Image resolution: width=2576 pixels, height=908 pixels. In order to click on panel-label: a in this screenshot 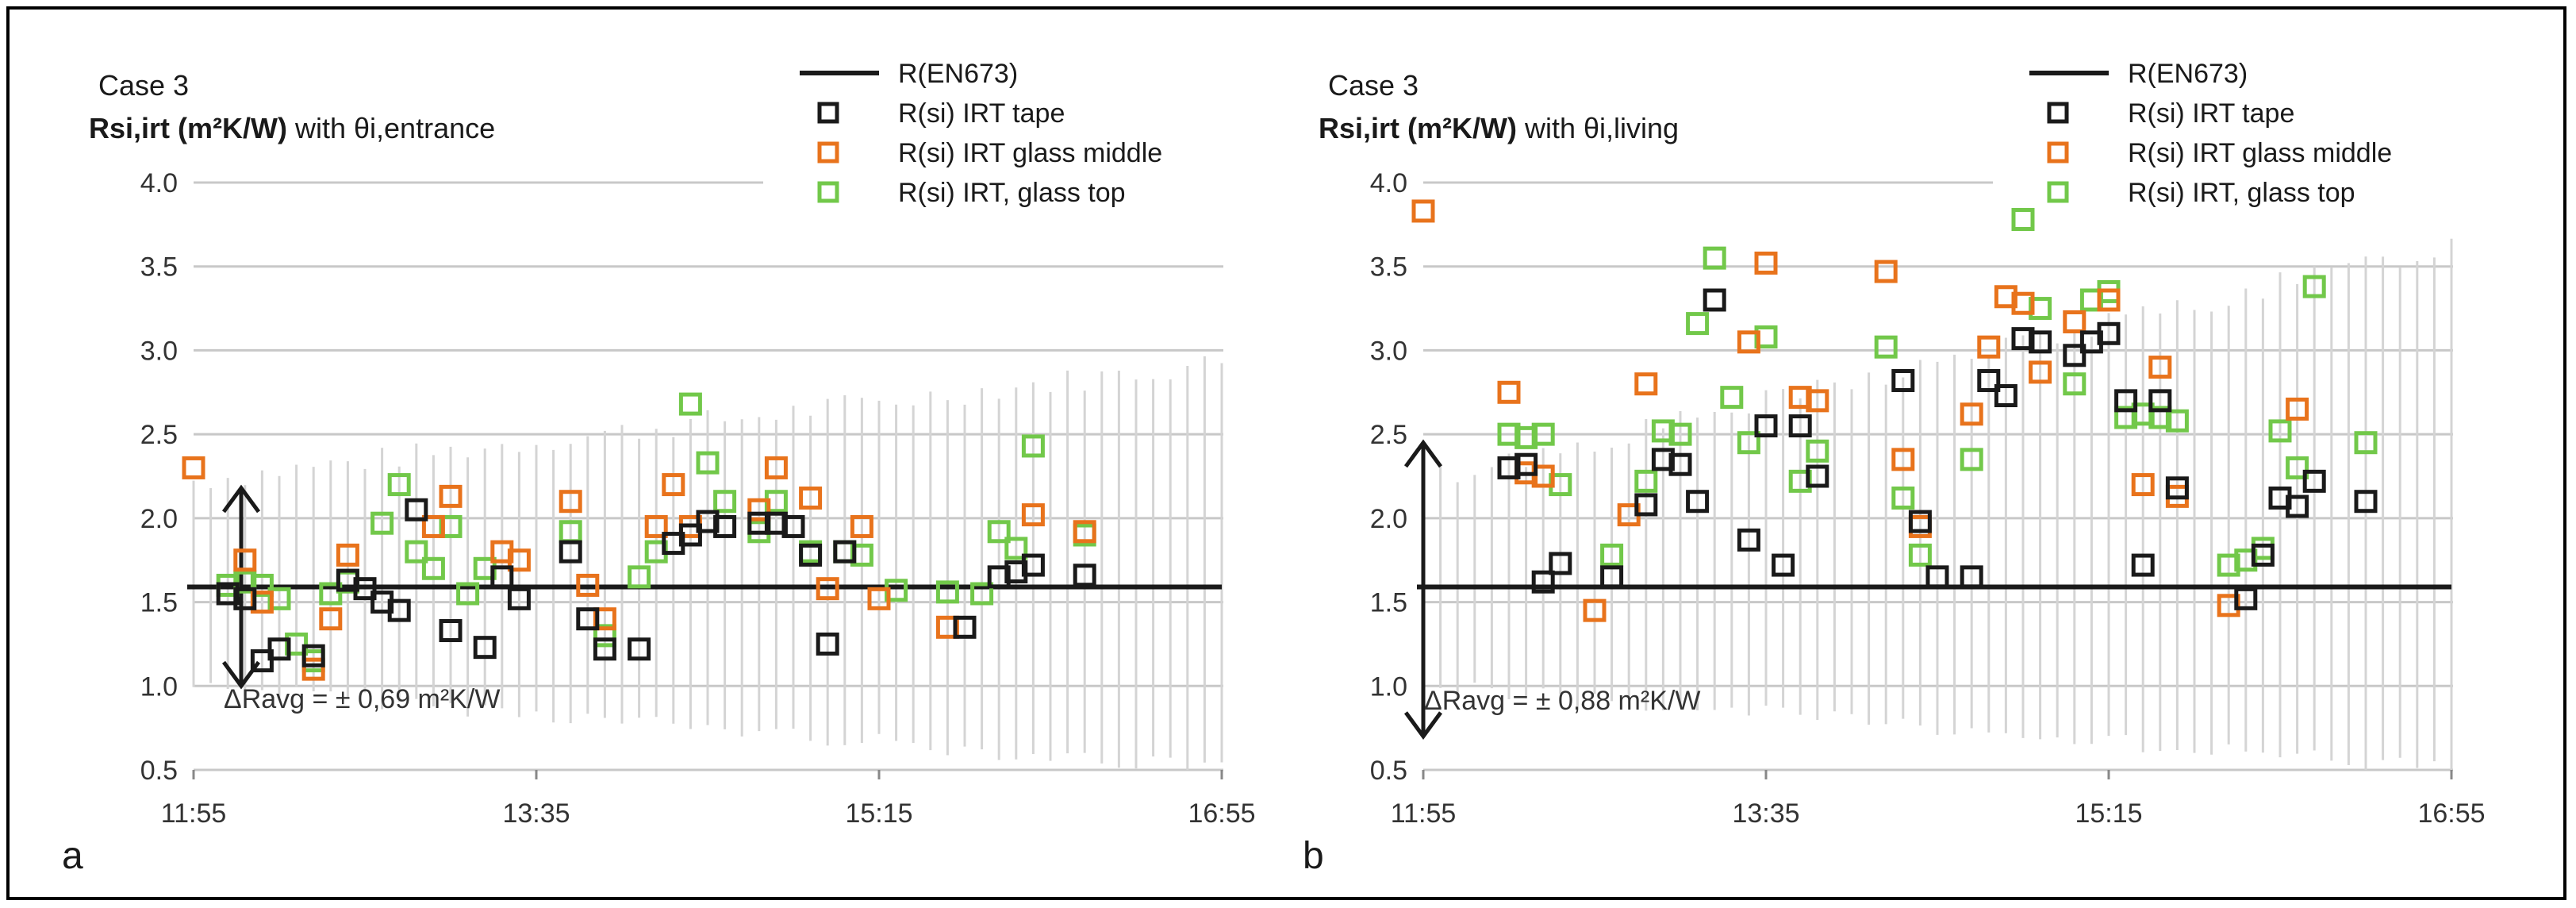, I will do `click(72, 856)`.